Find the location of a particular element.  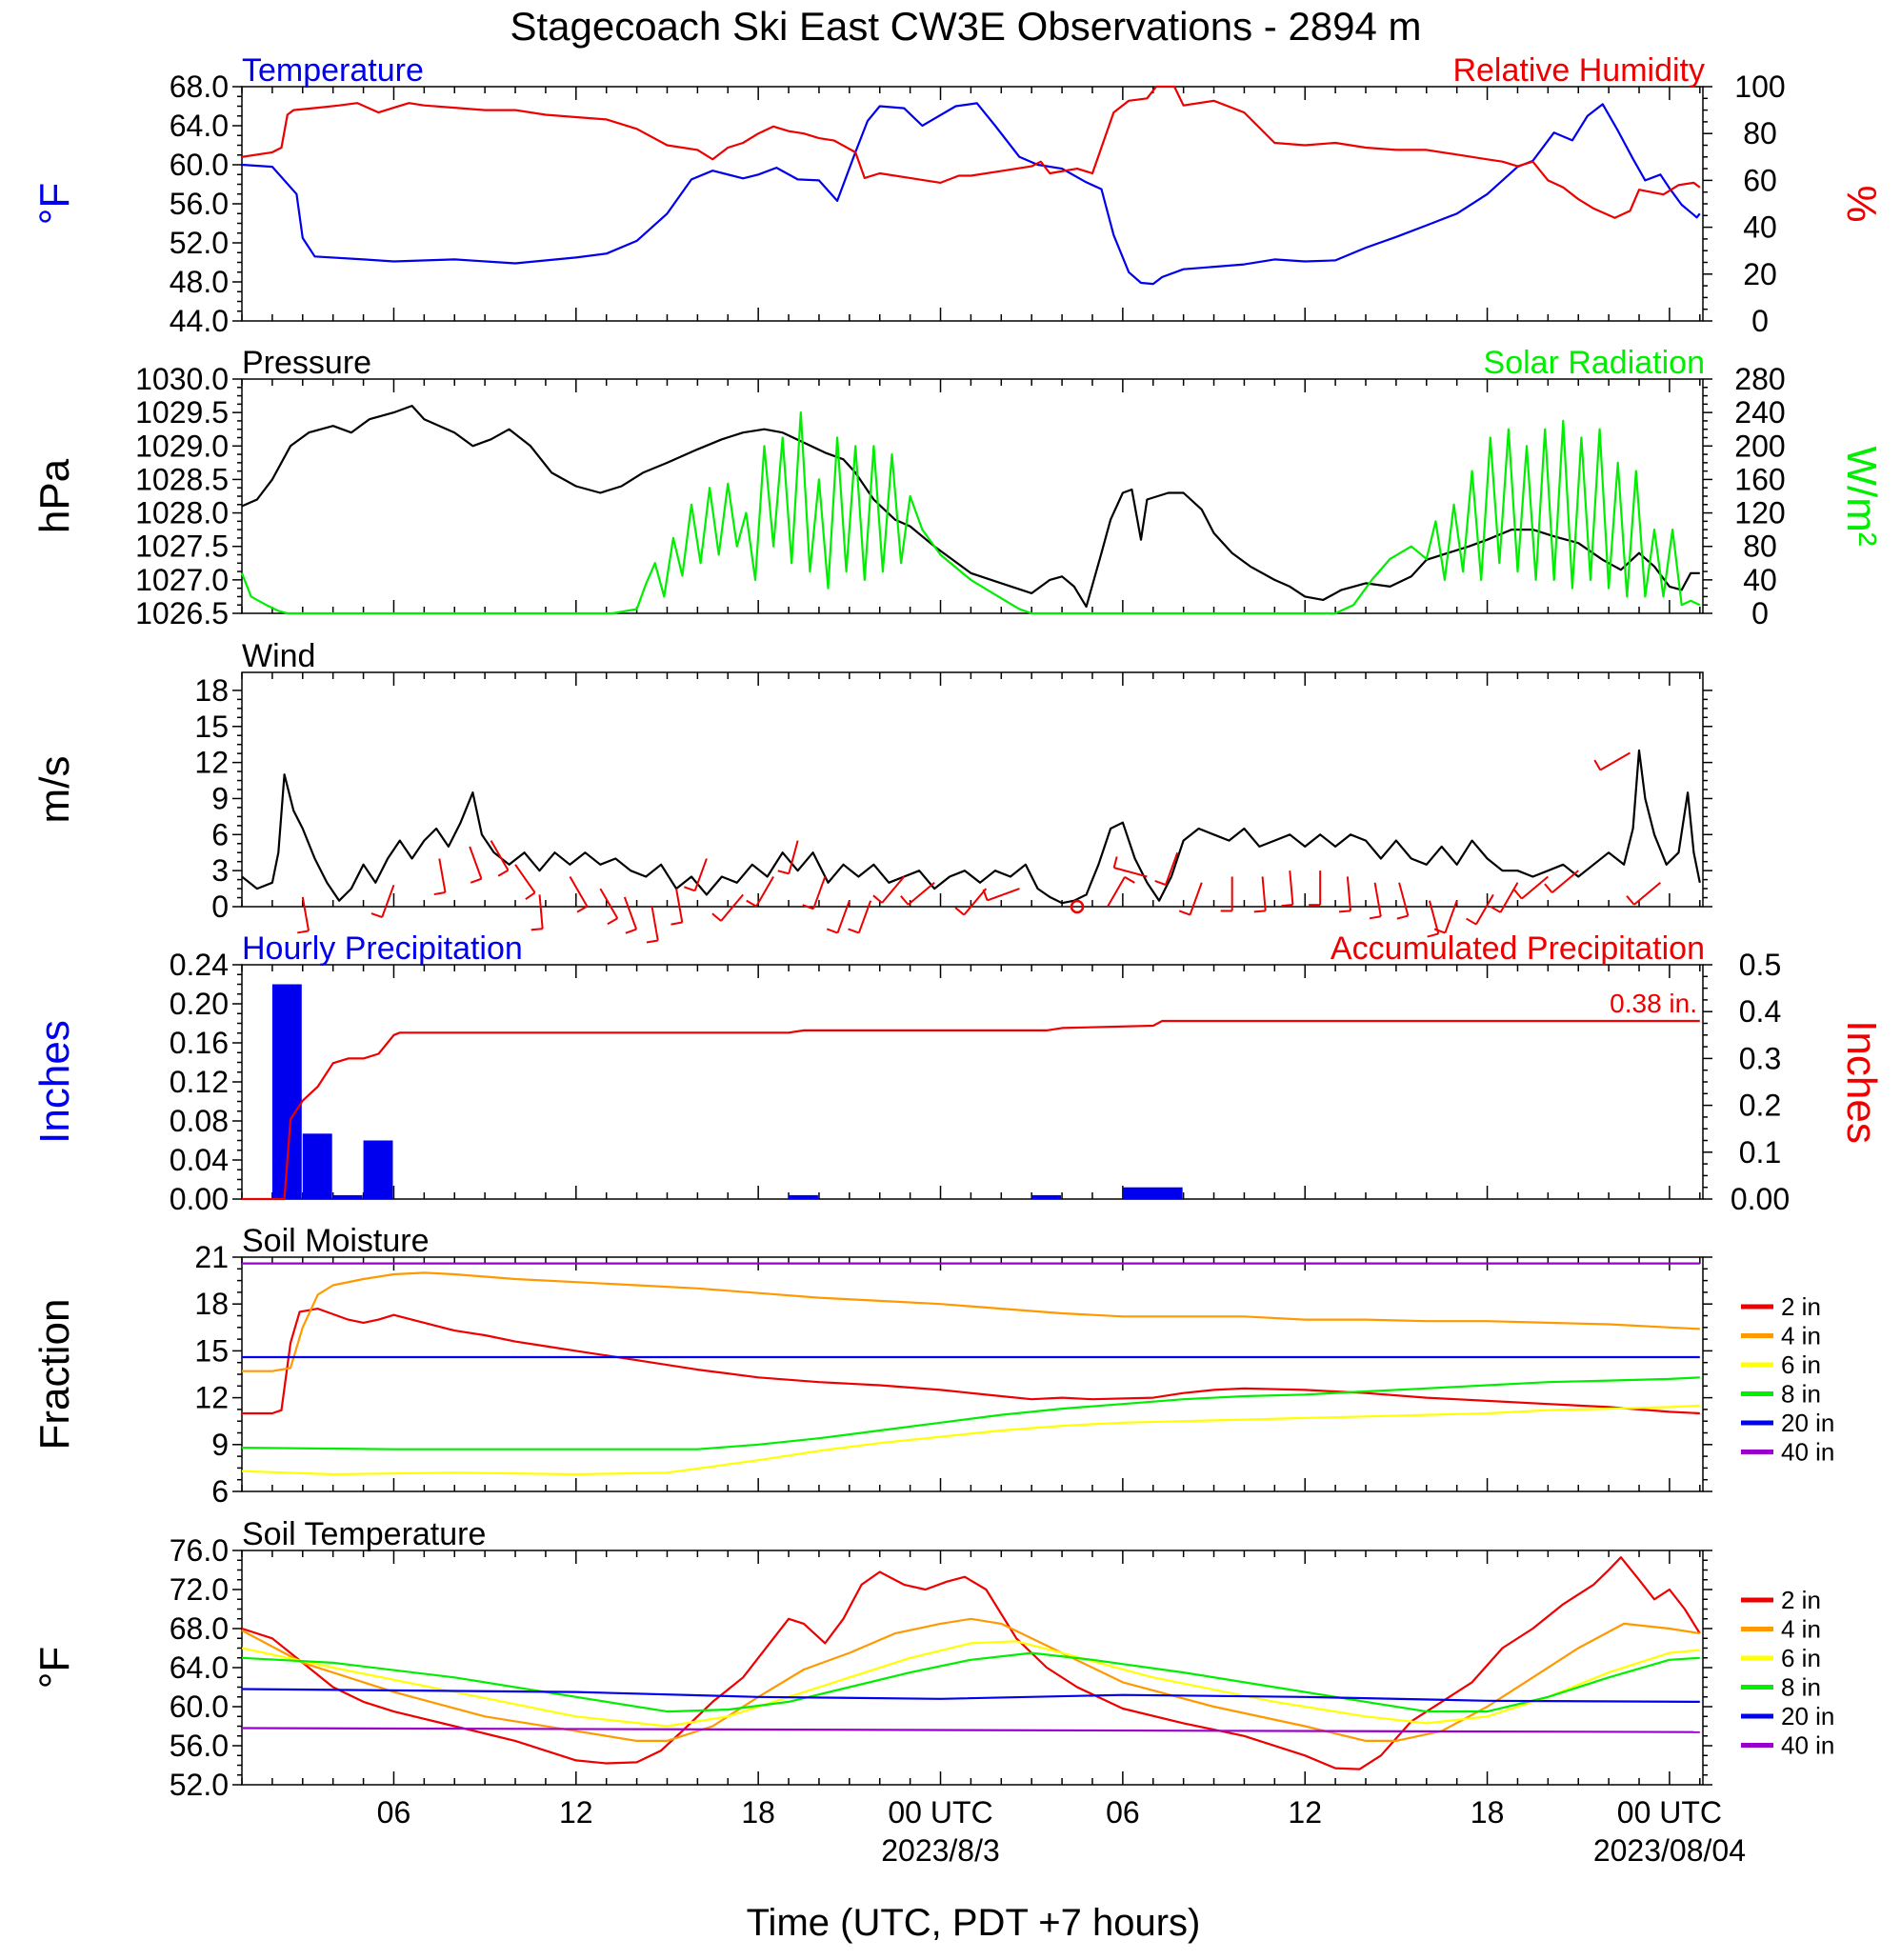

y-axis-label-left: Inches is located at coordinates (55, 1082).